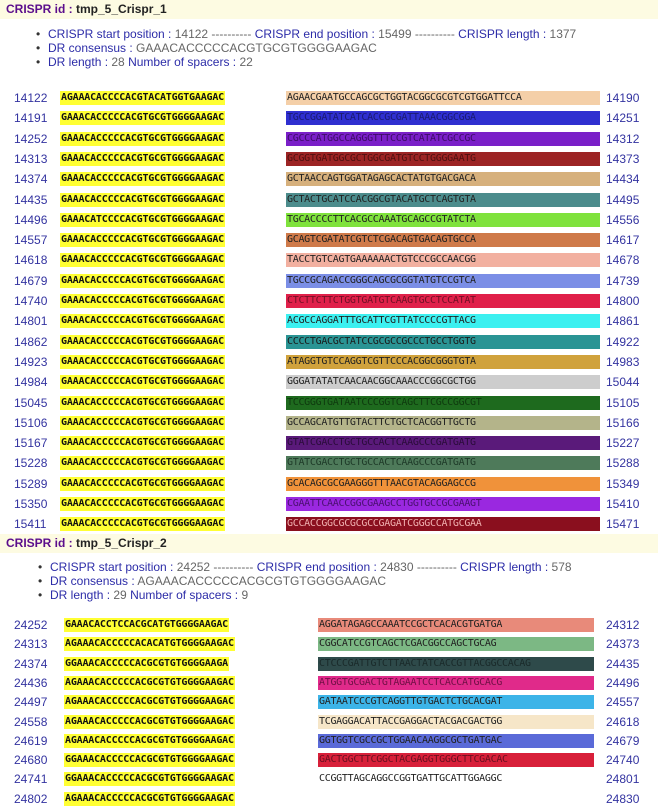 The width and height of the screenshot is (658, 807). Describe the element at coordinates (92, 48) in the screenshot. I see `dr-consensus-label: DR consensus :` at that location.